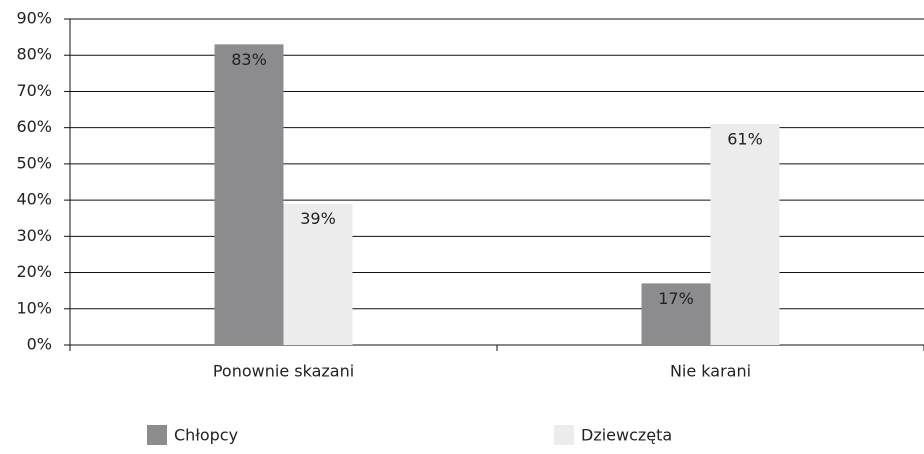 The height and width of the screenshot is (454, 924). I want to click on data-label: 61%, so click(745, 139).